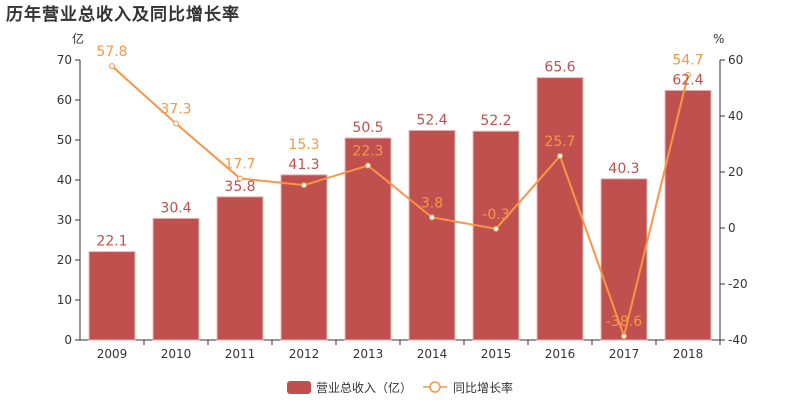  What do you see at coordinates (559, 68) in the screenshot?
I see `bar-data-label: 65.6` at bounding box center [559, 68].